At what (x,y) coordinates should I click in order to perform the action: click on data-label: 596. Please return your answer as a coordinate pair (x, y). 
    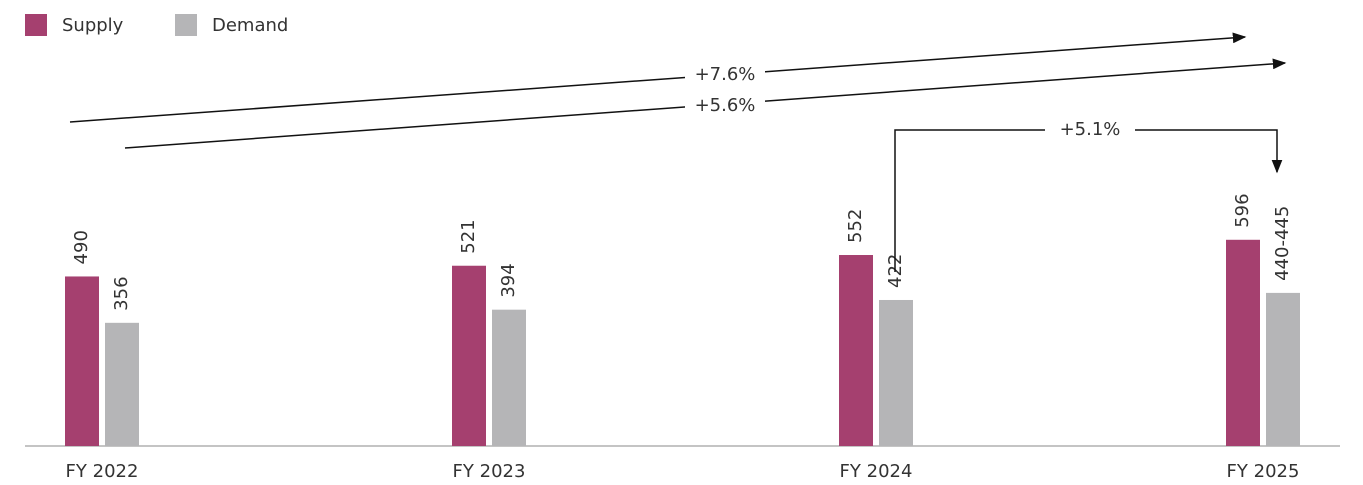
    Looking at the image, I should click on (1242, 210).